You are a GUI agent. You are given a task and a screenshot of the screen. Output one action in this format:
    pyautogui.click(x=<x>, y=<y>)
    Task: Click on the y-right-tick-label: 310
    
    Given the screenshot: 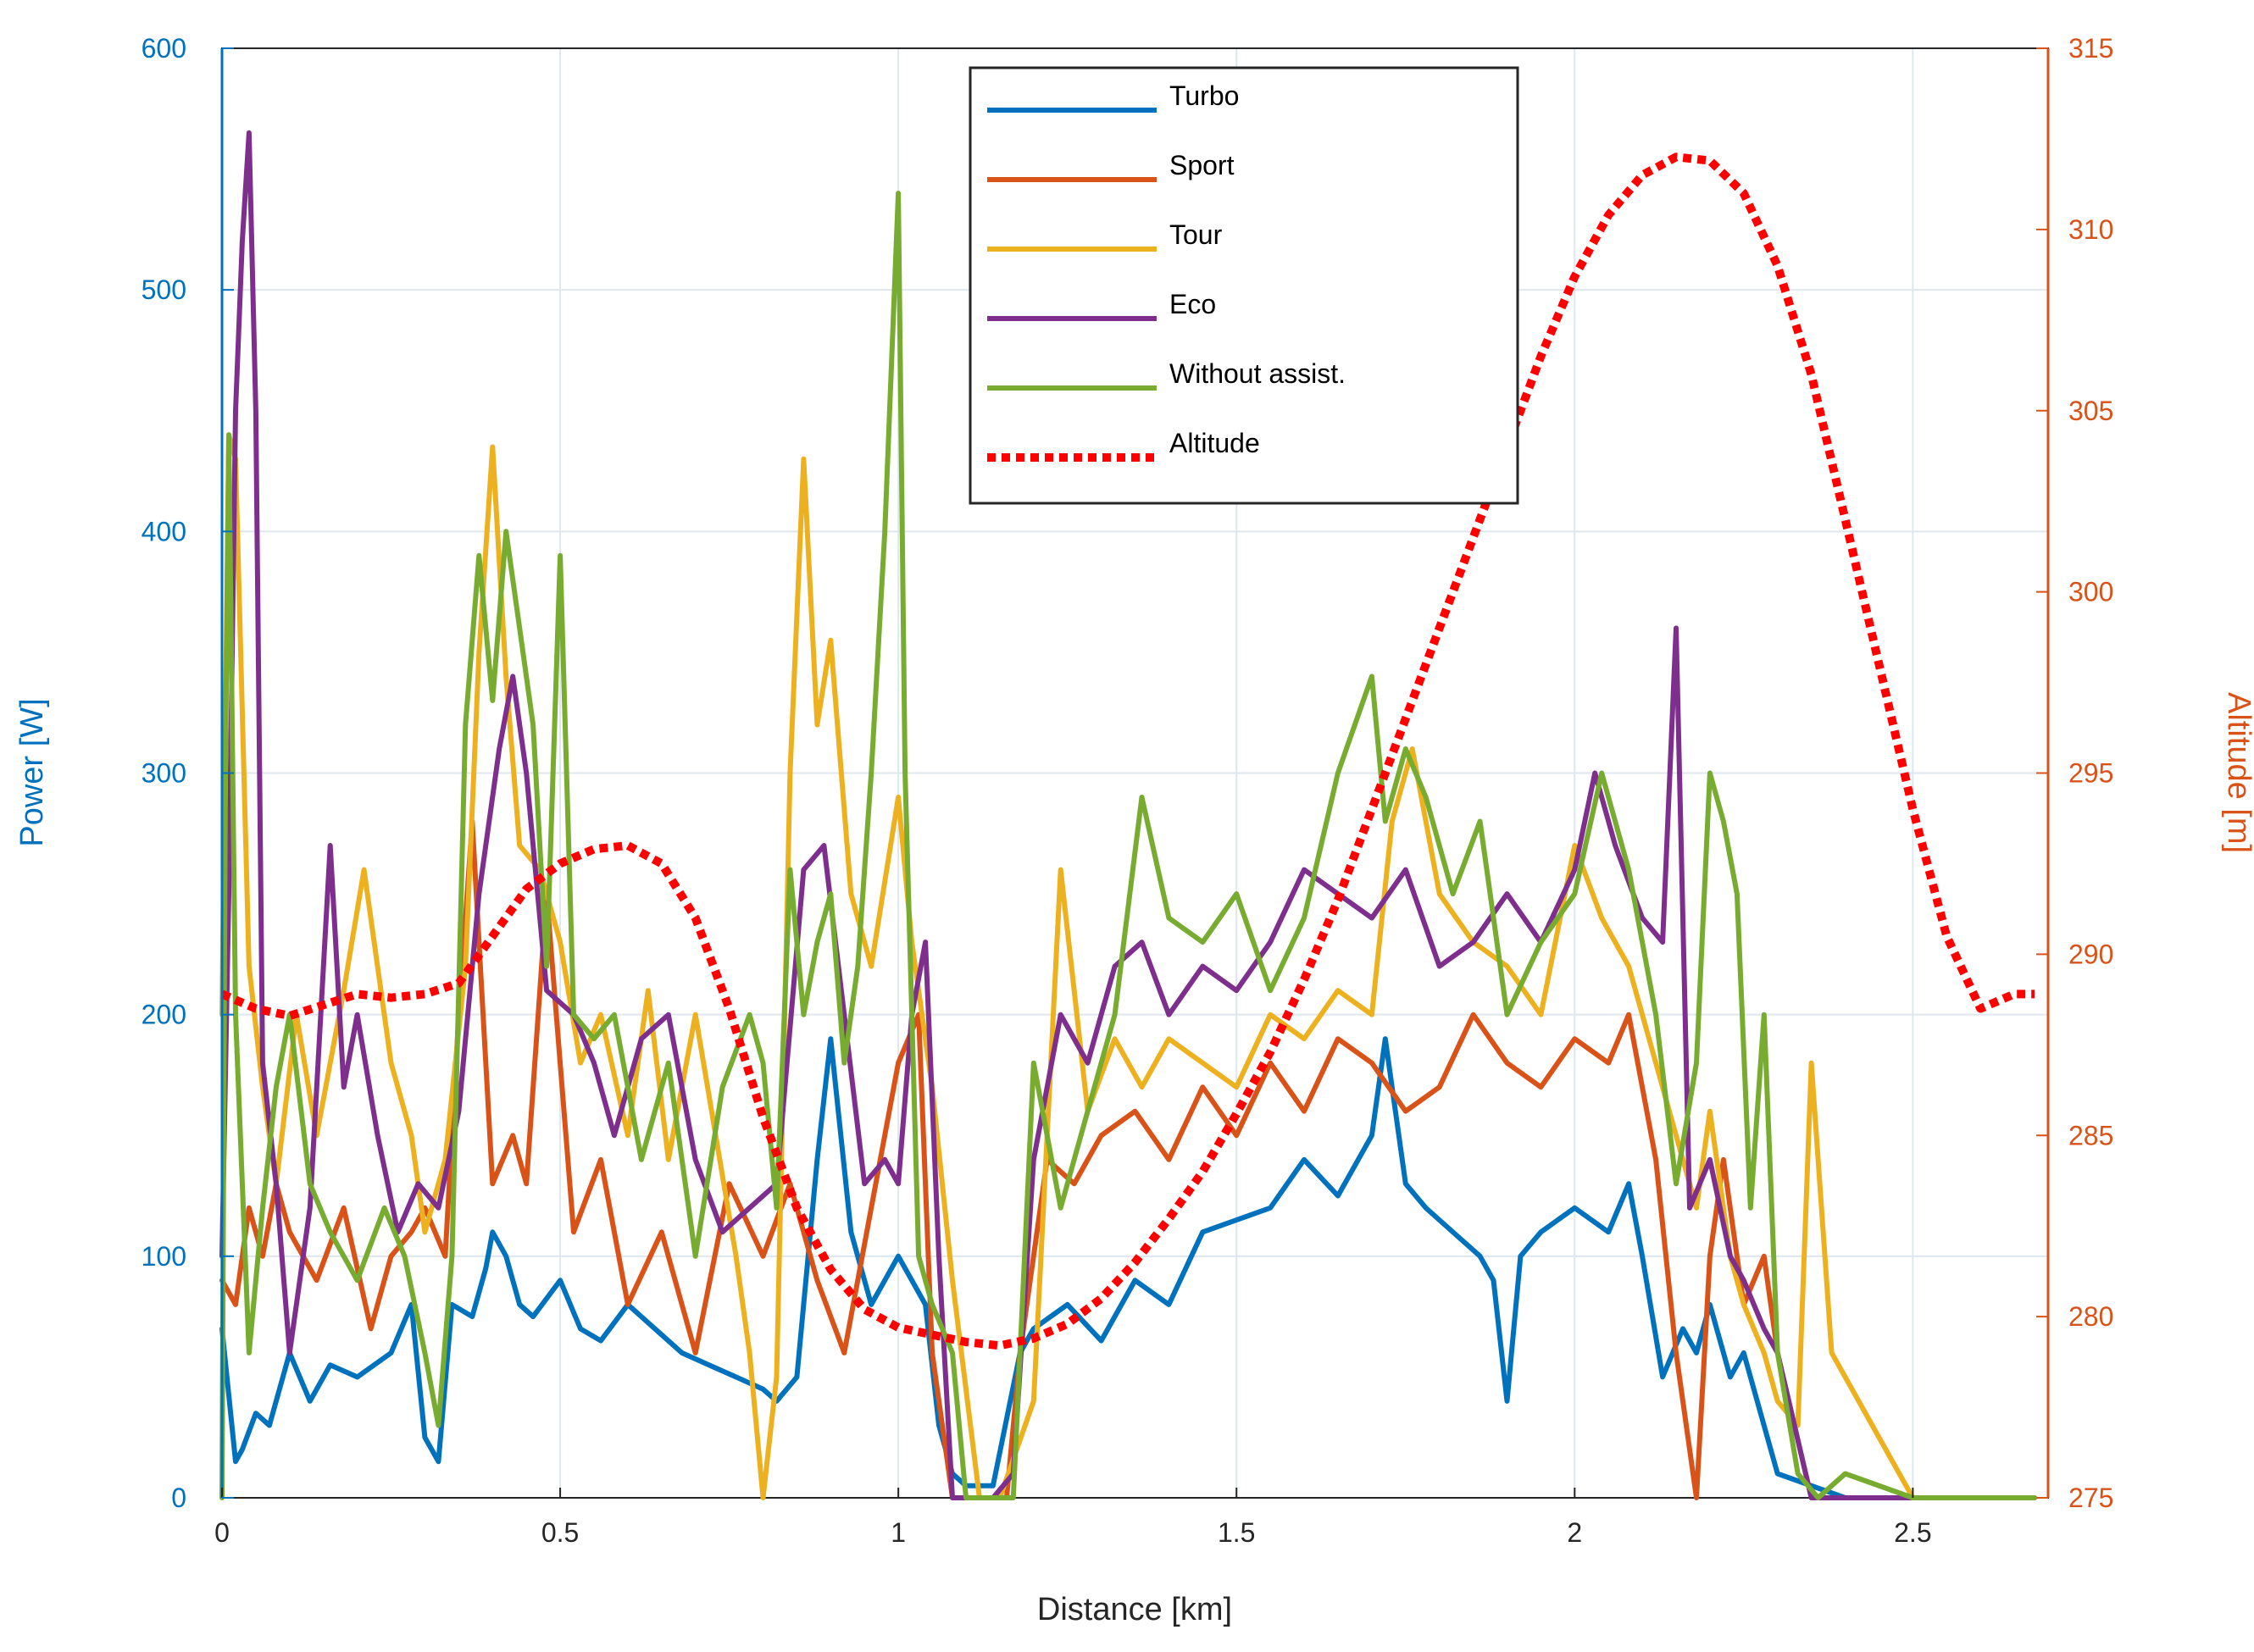 What is the action you would take?
    pyautogui.click(x=2090, y=230)
    